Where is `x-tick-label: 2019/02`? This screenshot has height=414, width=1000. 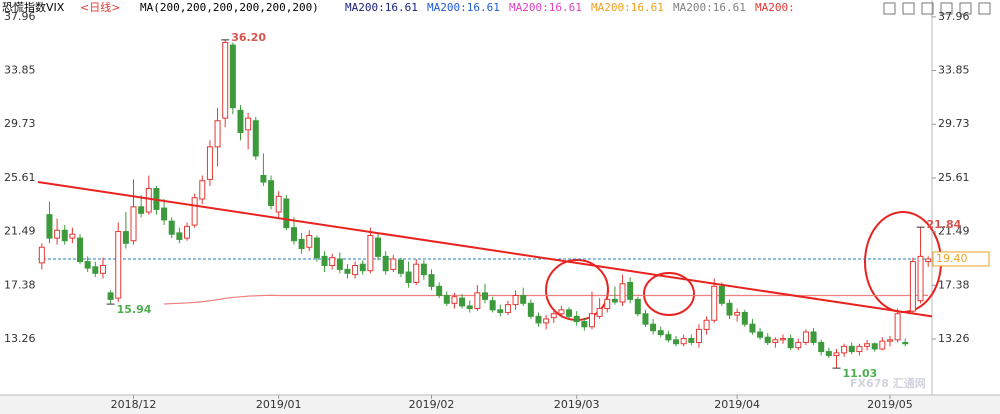
x-tick-label: 2019/02 is located at coordinates (432, 404).